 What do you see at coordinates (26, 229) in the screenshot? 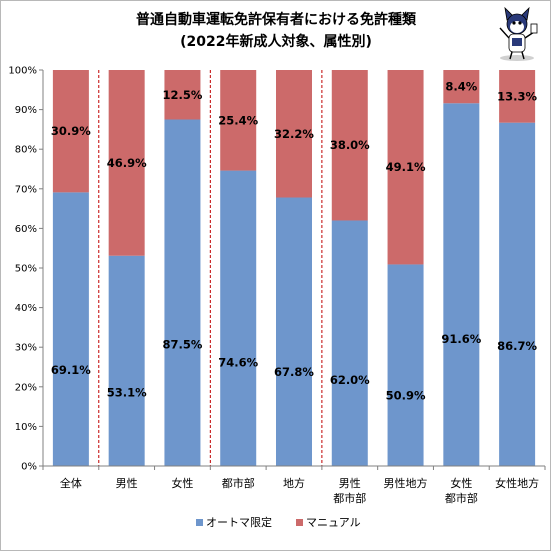
I see `y-tick-label: 60%` at bounding box center [26, 229].